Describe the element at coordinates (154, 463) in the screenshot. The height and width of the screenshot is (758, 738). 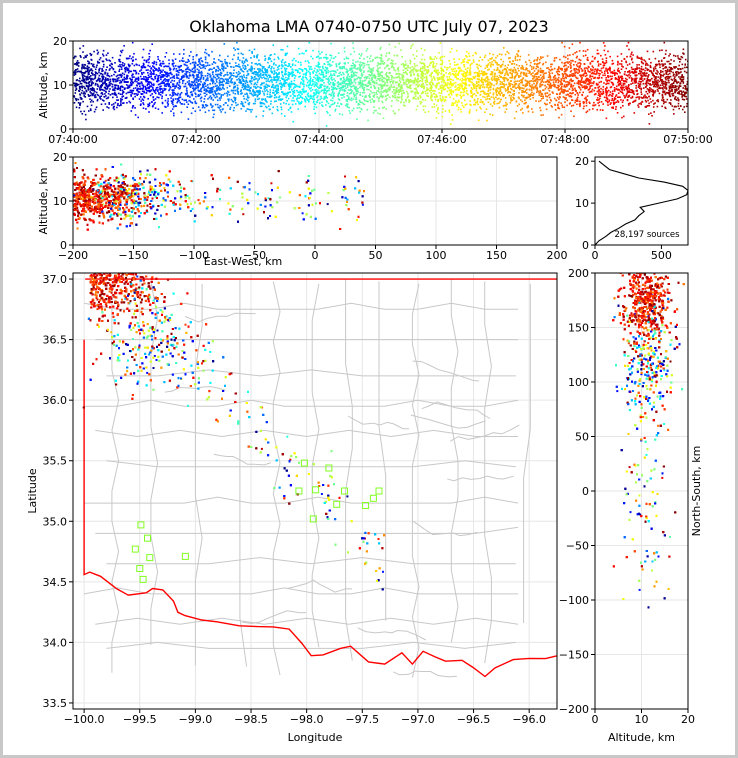
I see `county-line` at that location.